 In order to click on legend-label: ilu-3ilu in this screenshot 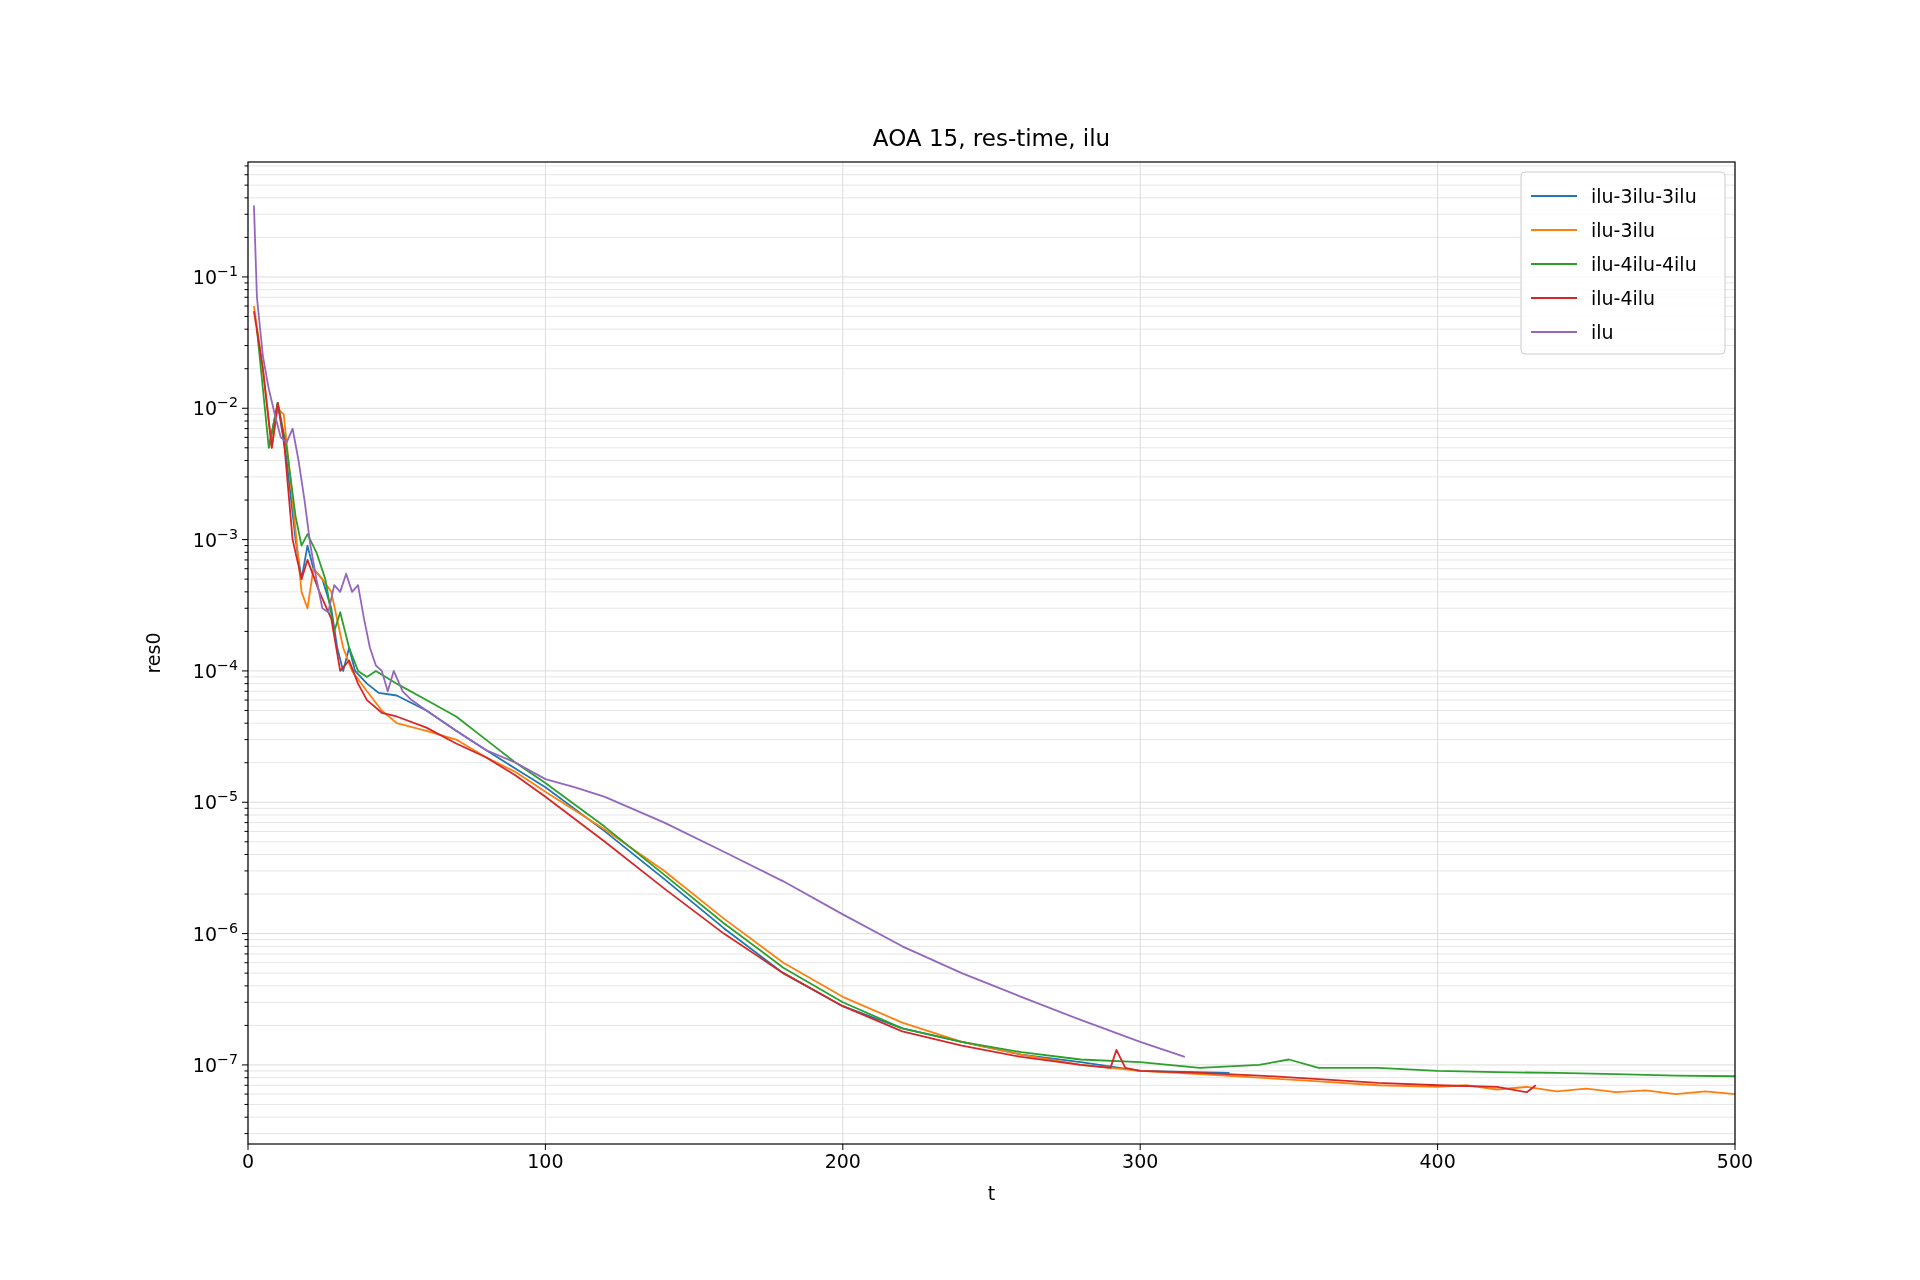, I will do `click(1623, 230)`.